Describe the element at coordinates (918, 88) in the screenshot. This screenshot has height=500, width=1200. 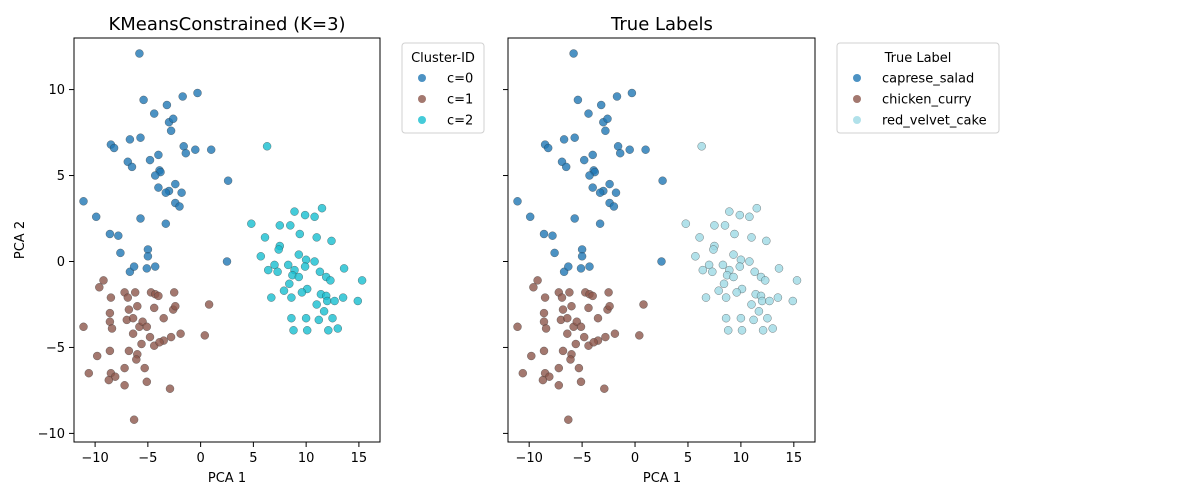
I see `legend-box` at that location.